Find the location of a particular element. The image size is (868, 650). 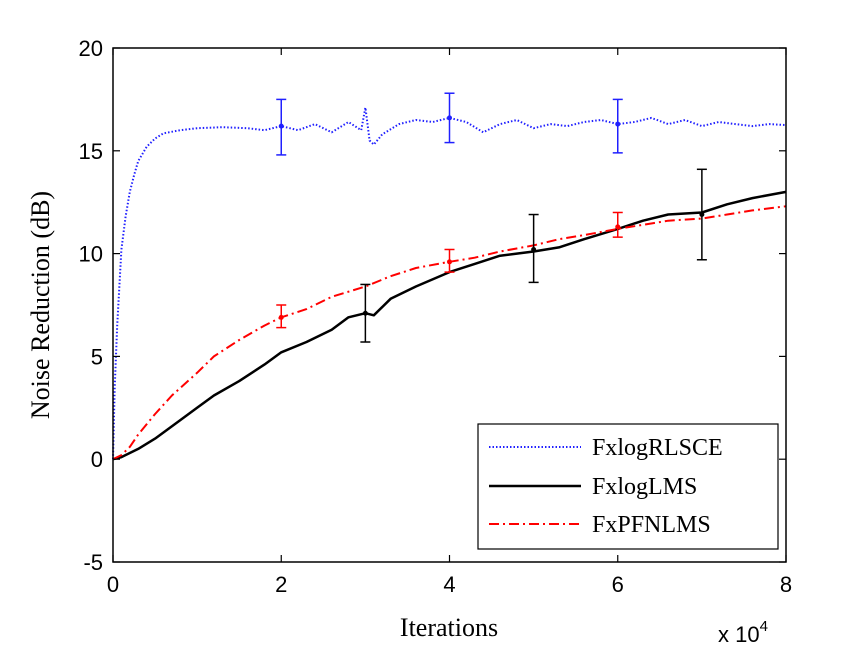

x-multiplier-exponent: 4 is located at coordinates (764, 626).